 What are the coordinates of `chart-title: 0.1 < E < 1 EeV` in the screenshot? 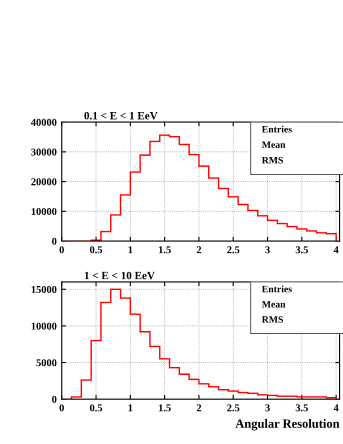 It's located at (121, 116).